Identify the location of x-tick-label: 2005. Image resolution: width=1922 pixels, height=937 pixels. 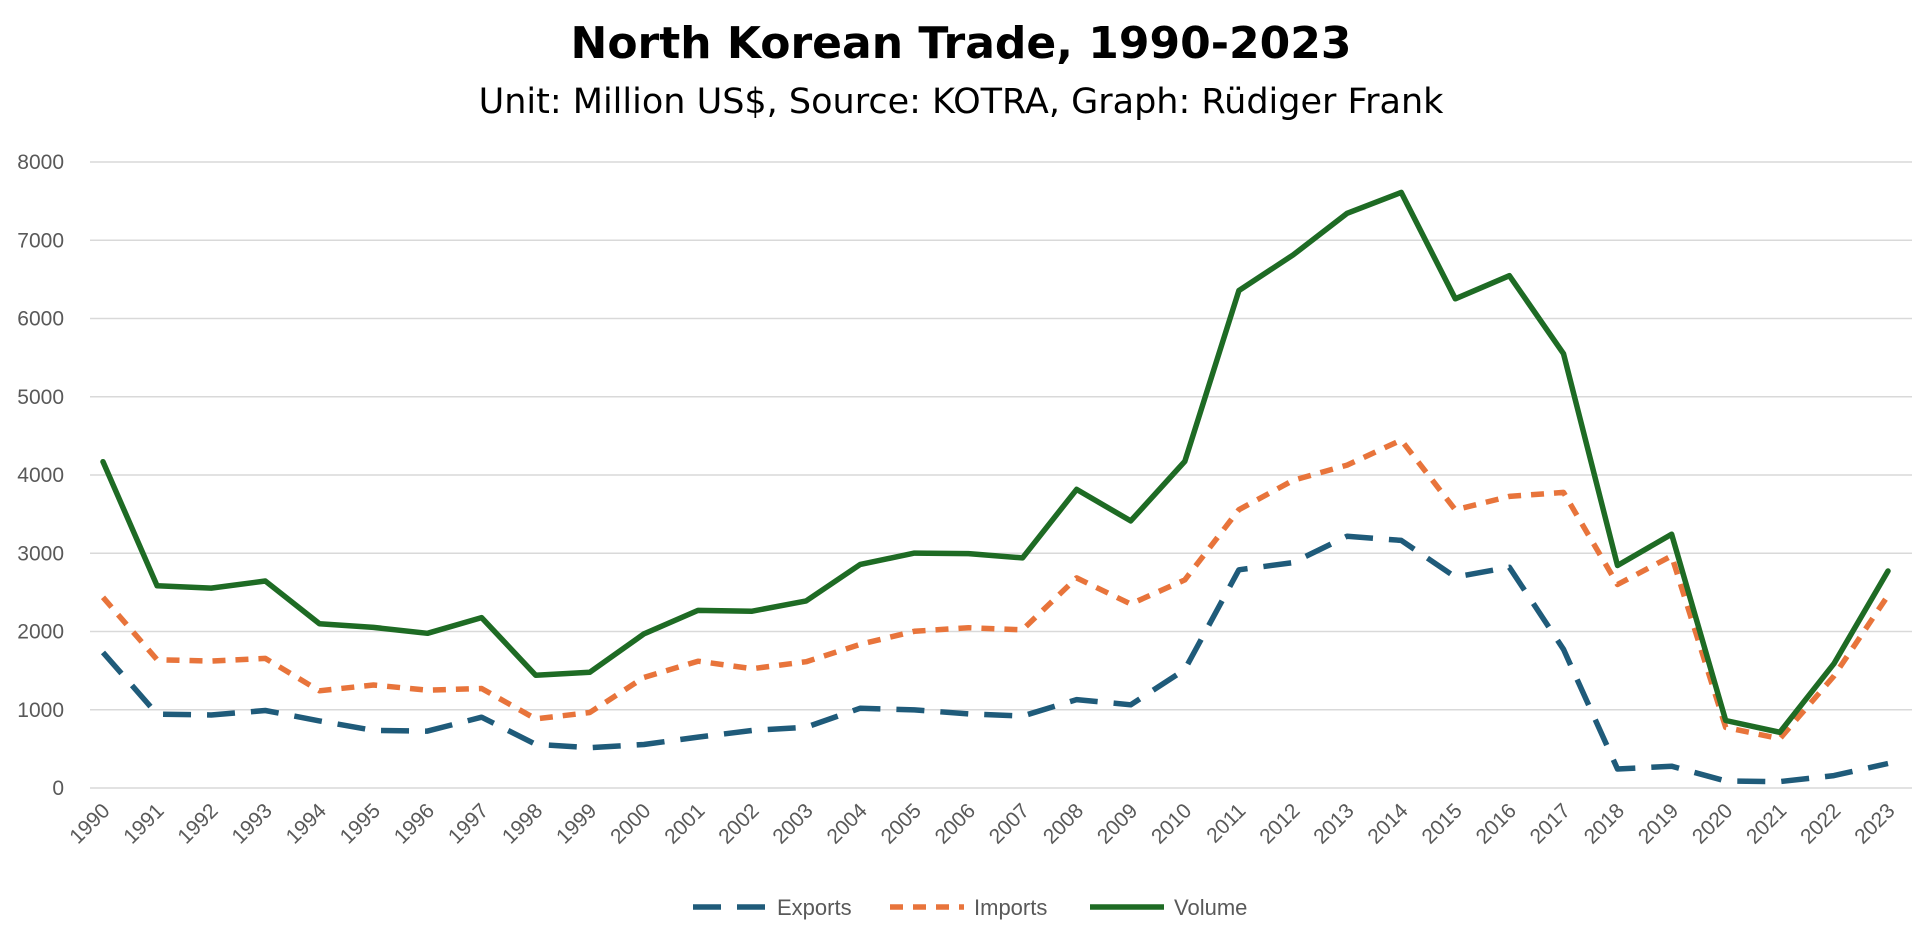
(901, 823).